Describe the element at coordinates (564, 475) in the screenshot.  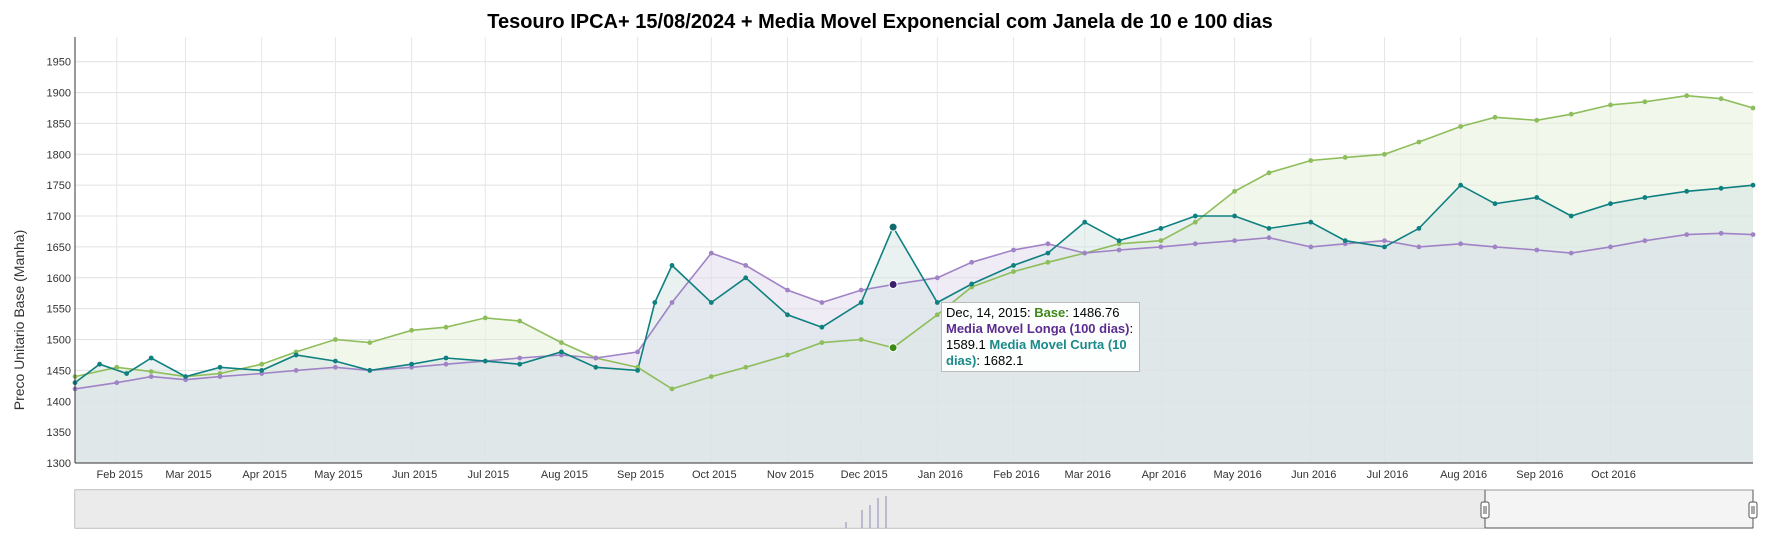
I see `x-tick-label: Aug 2015` at that location.